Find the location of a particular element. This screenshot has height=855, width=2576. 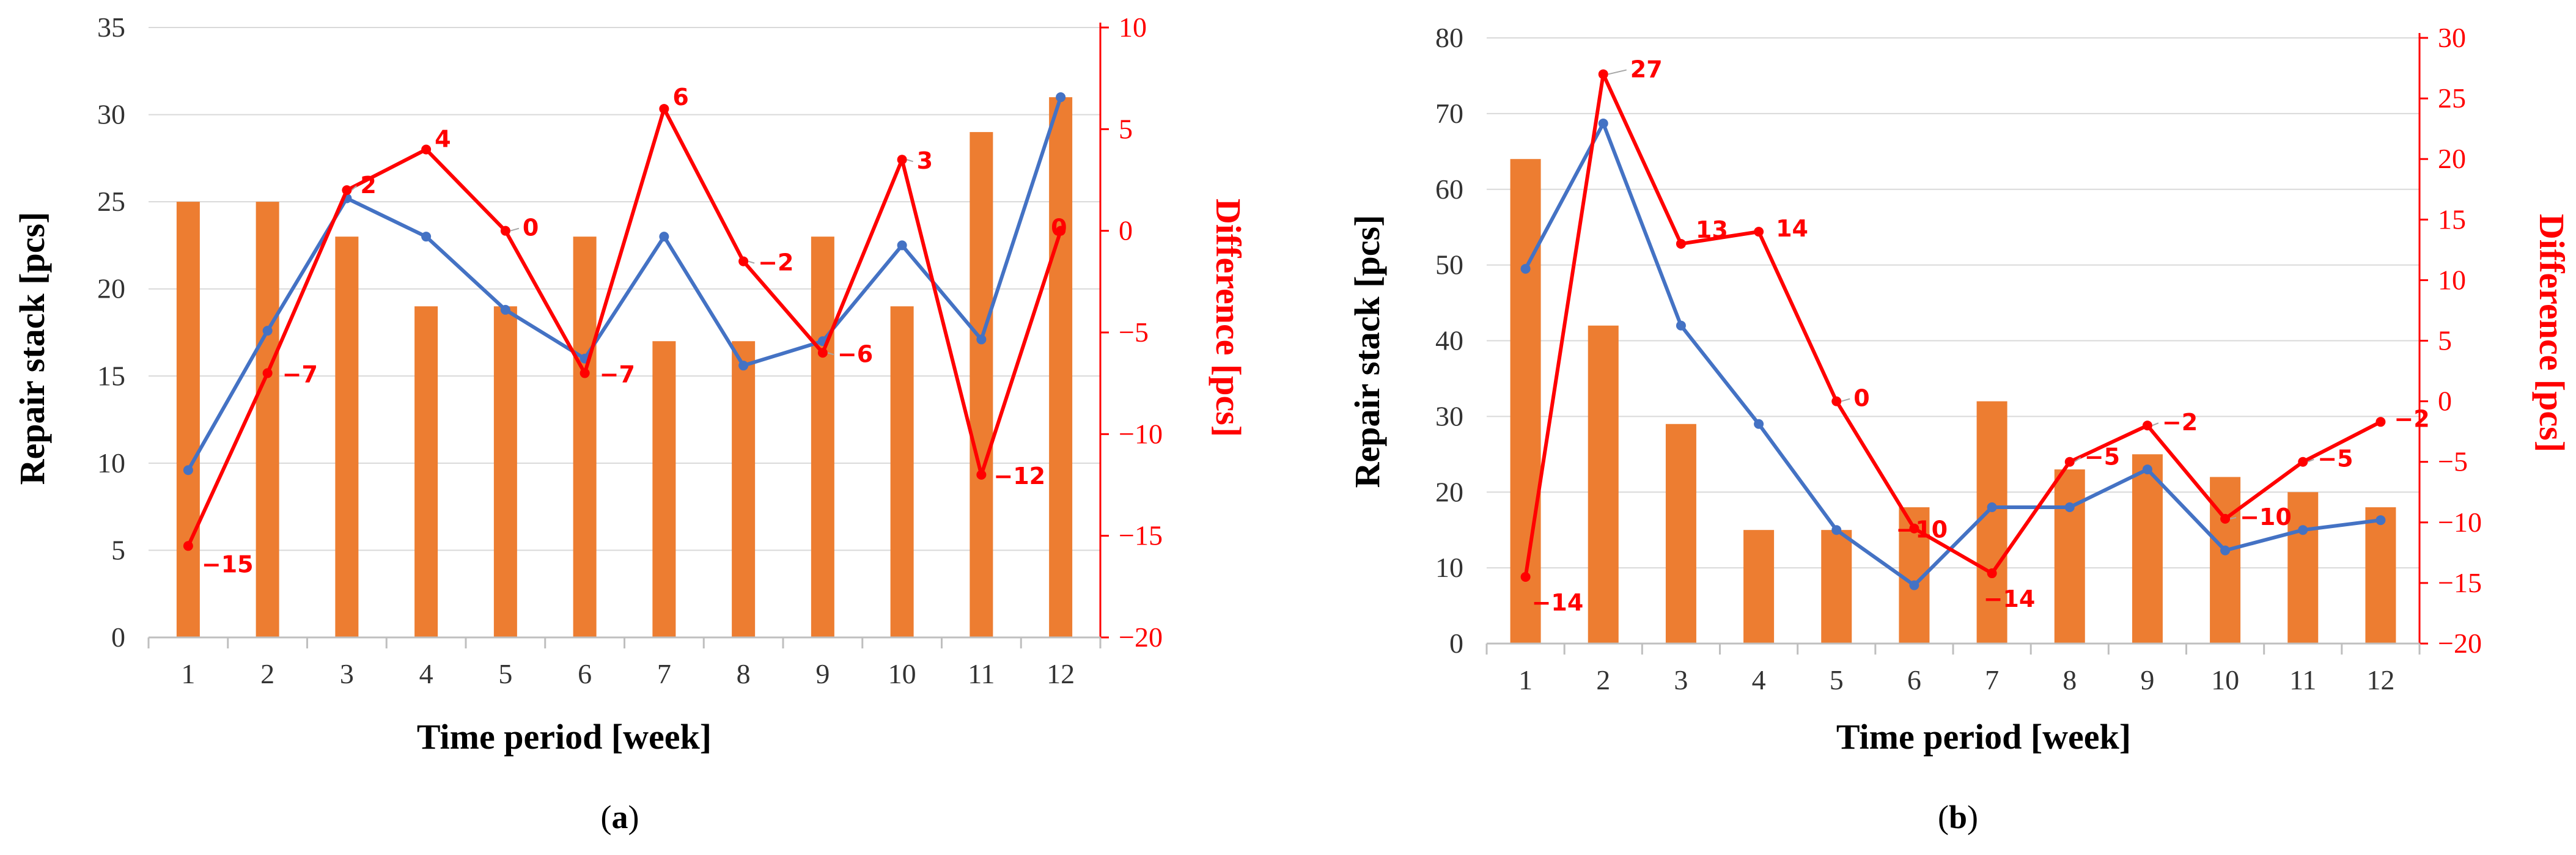

y2-axis-title: Difference [pcs] is located at coordinates (1228, 318).